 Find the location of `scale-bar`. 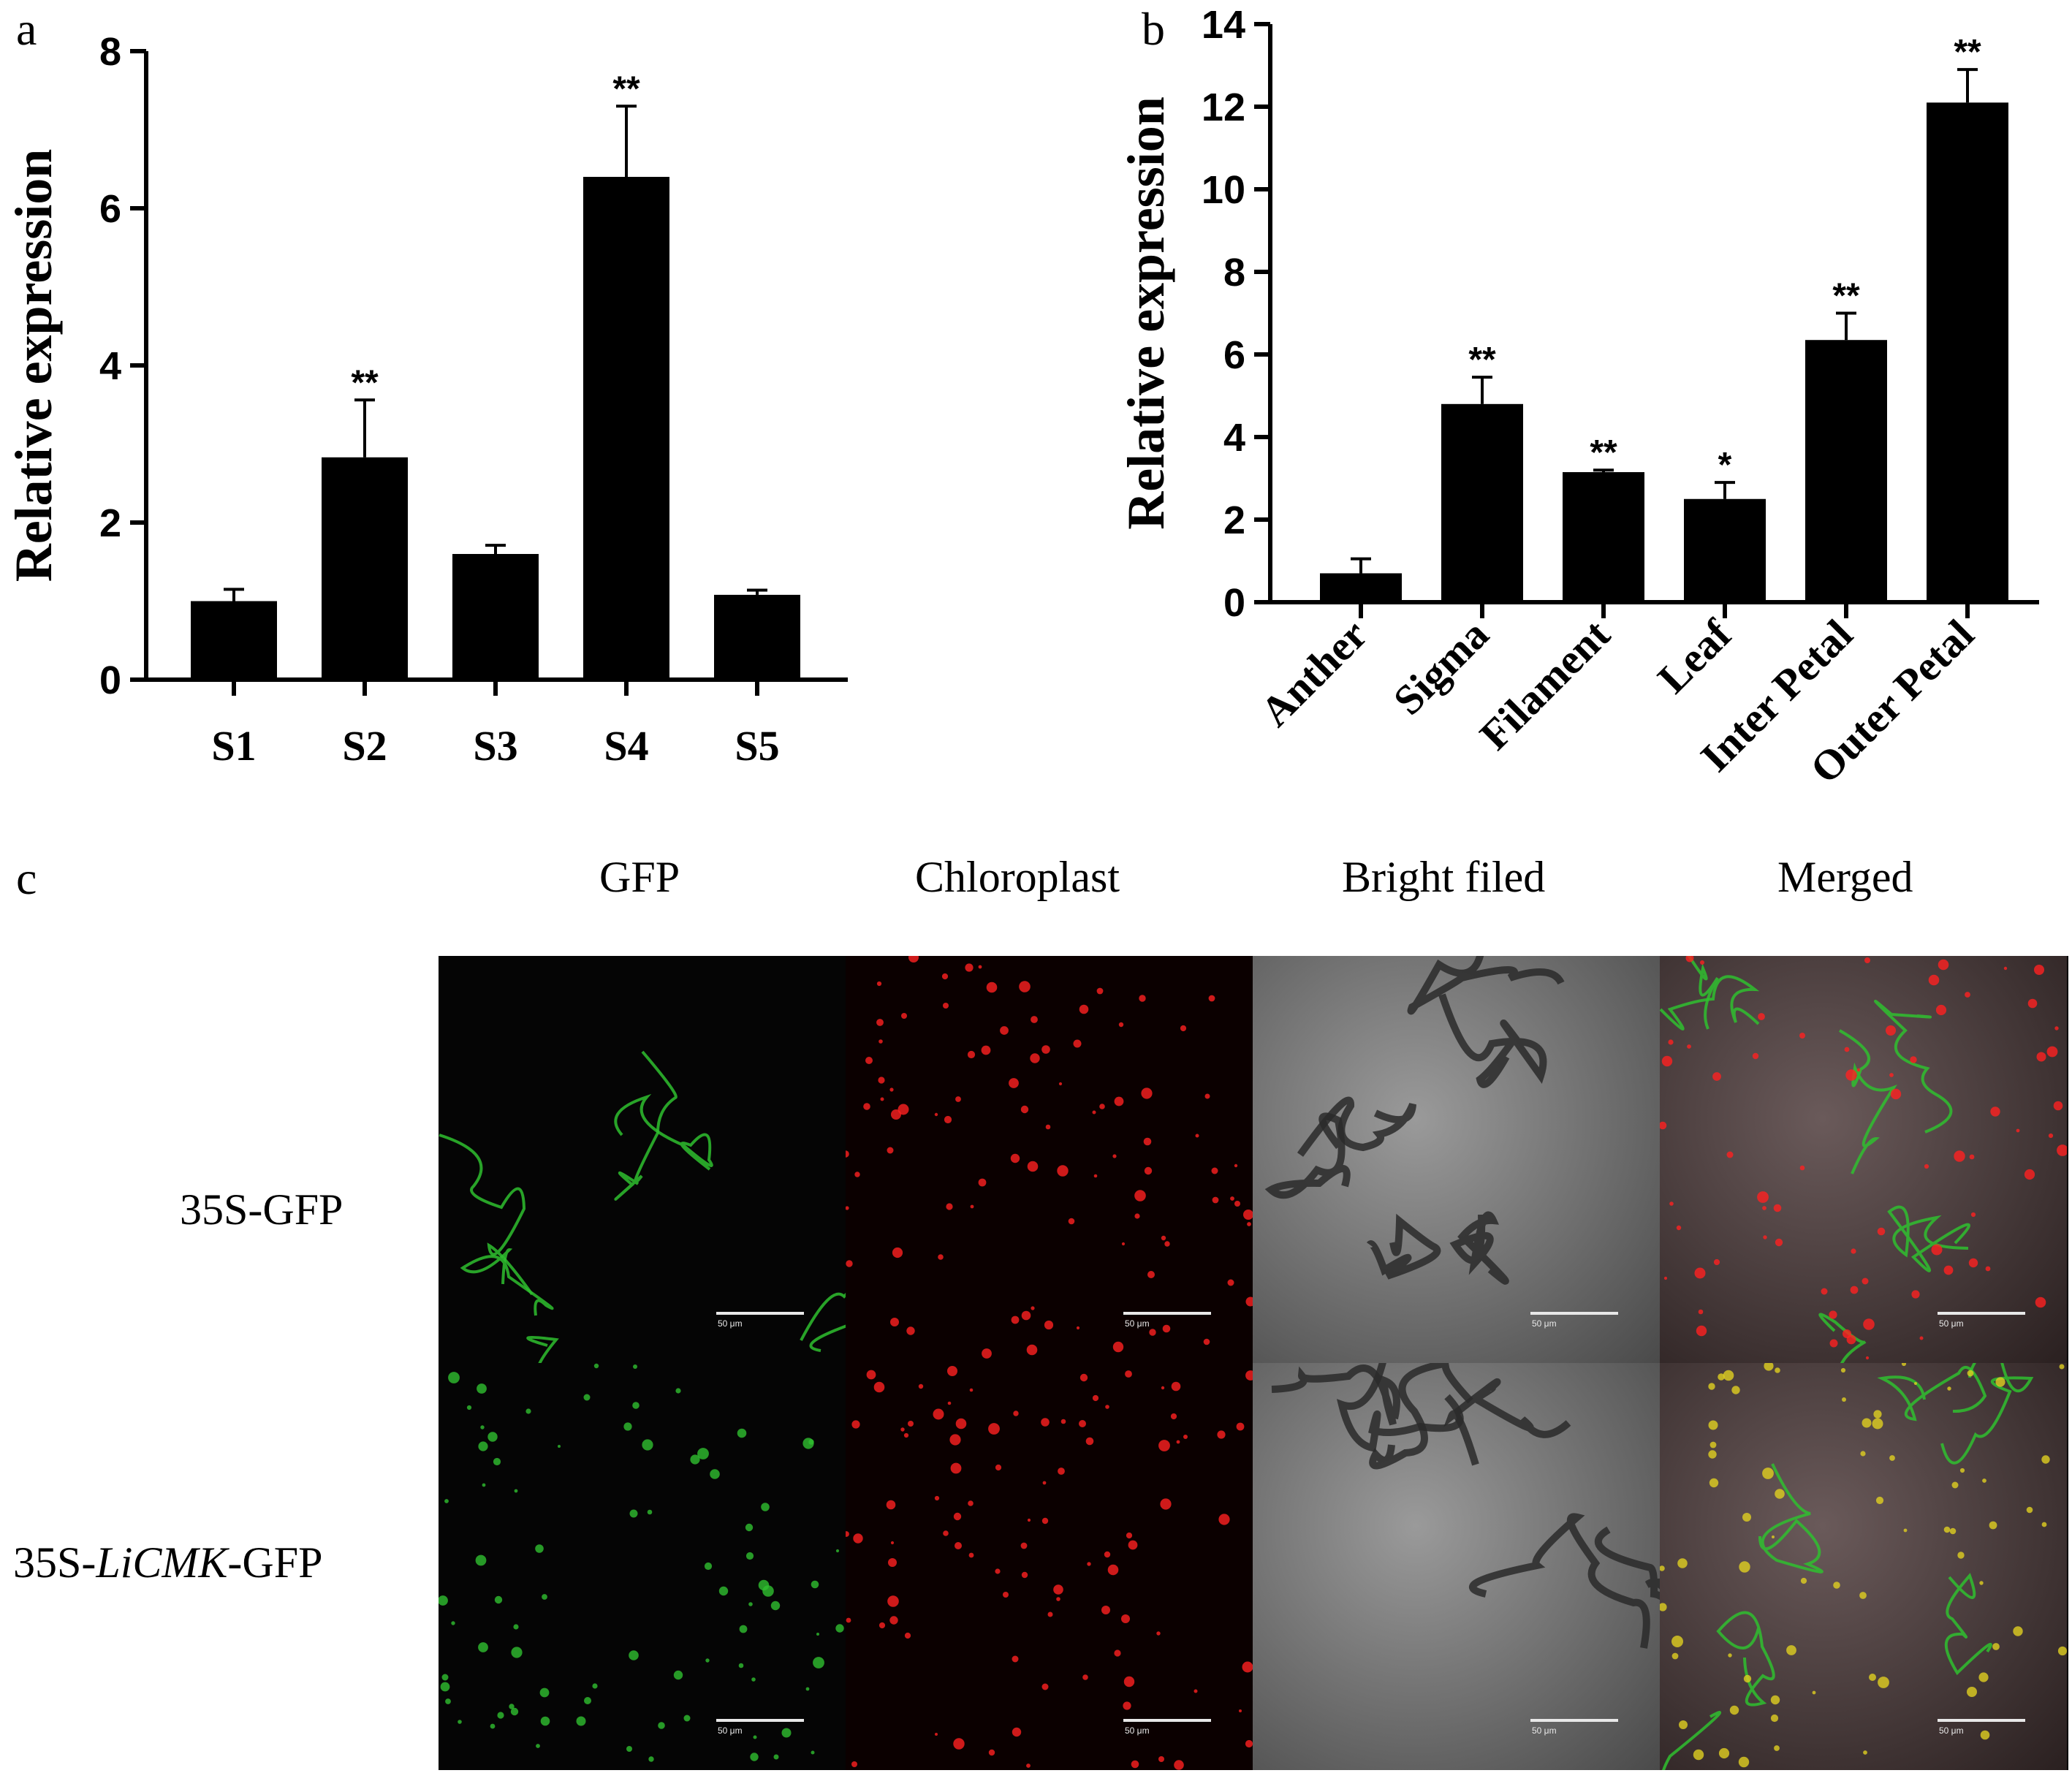

scale-bar is located at coordinates (1167, 1314).